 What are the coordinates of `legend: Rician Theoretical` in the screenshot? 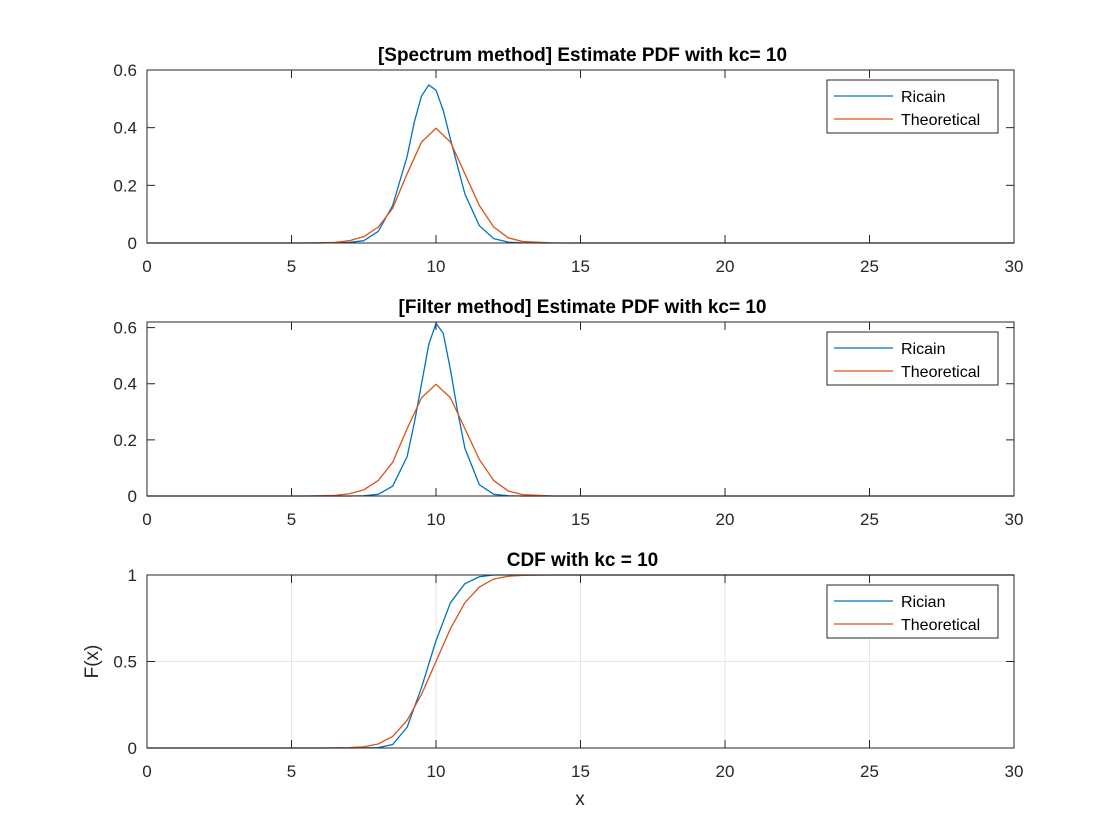 It's located at (912, 611).